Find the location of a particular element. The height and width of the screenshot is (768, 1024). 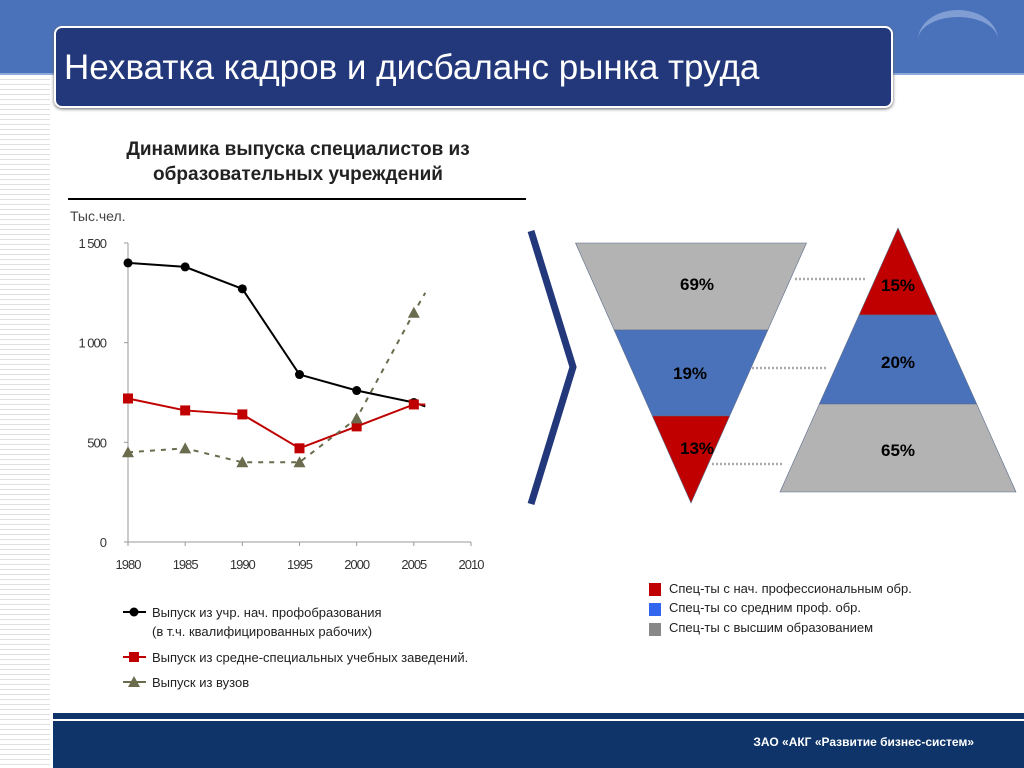

footer-band is located at coordinates (538, 744).